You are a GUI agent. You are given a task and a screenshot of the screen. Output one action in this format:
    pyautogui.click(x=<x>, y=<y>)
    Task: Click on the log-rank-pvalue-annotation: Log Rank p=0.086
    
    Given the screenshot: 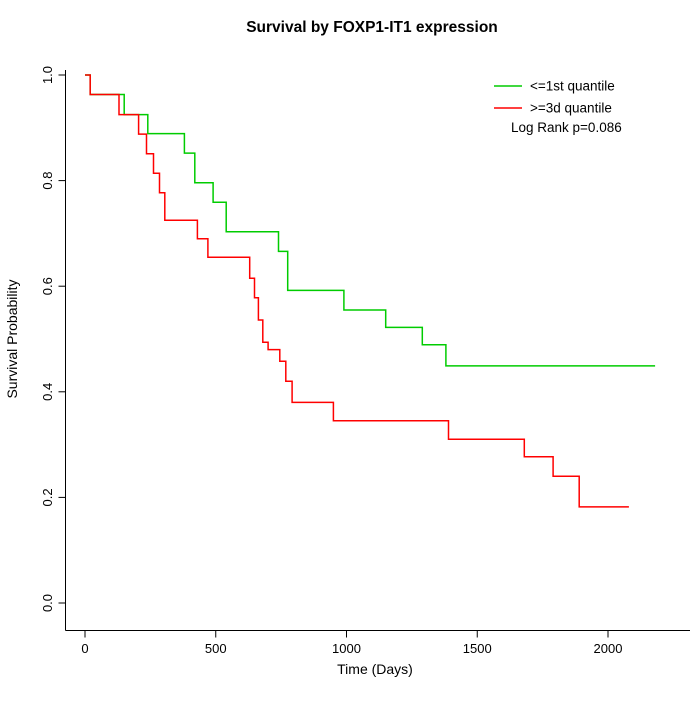 What is the action you would take?
    pyautogui.click(x=566, y=127)
    